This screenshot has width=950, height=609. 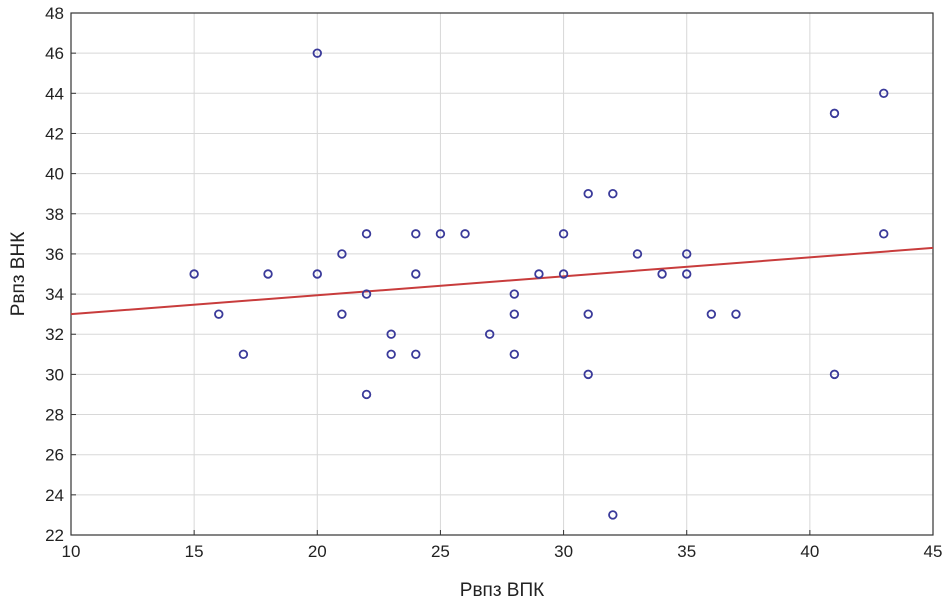 I want to click on y-tick-label: 46, so click(x=54, y=53).